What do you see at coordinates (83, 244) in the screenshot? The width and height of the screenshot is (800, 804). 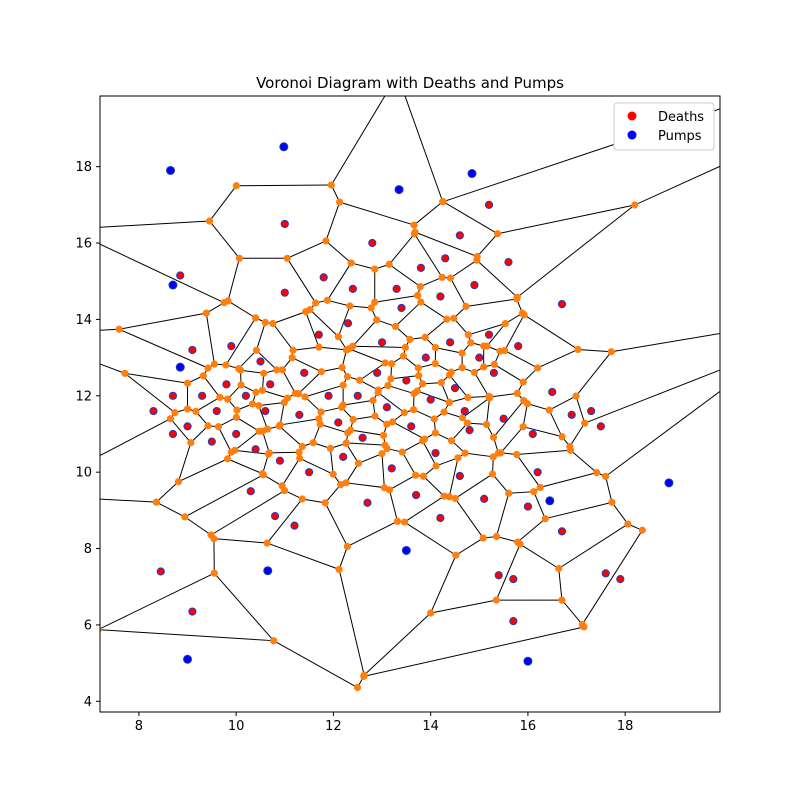 I see `y-tick-label: 16` at bounding box center [83, 244].